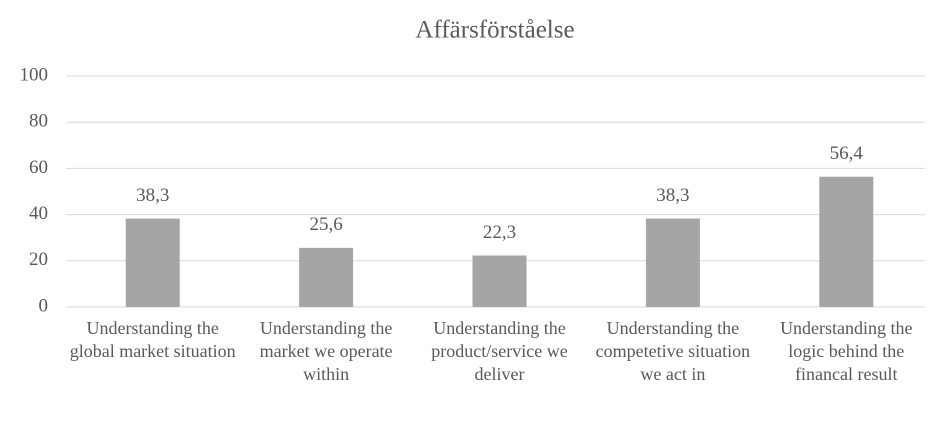  What do you see at coordinates (34, 74) in the screenshot?
I see `y-tick-label: 100` at bounding box center [34, 74].